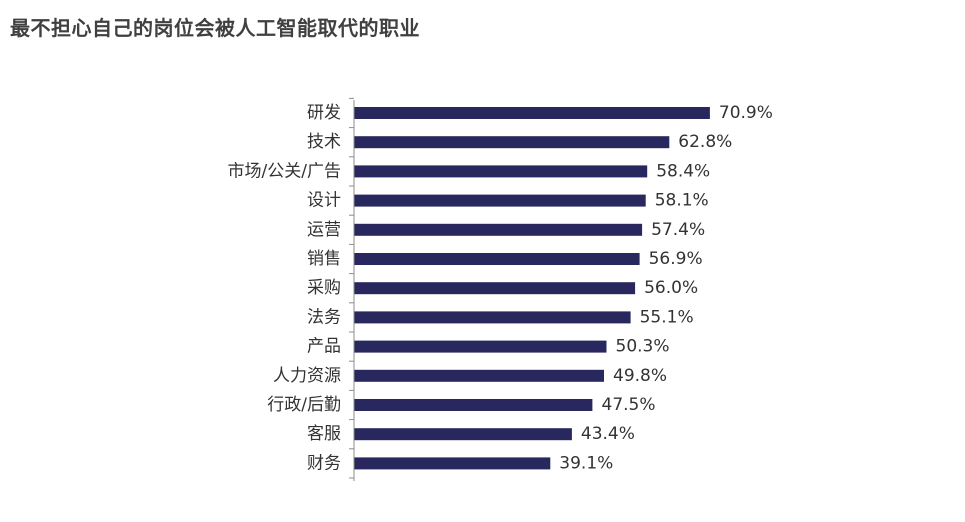 The image size is (965, 522). What do you see at coordinates (324, 230) in the screenshot?
I see `category-label: 运营` at bounding box center [324, 230].